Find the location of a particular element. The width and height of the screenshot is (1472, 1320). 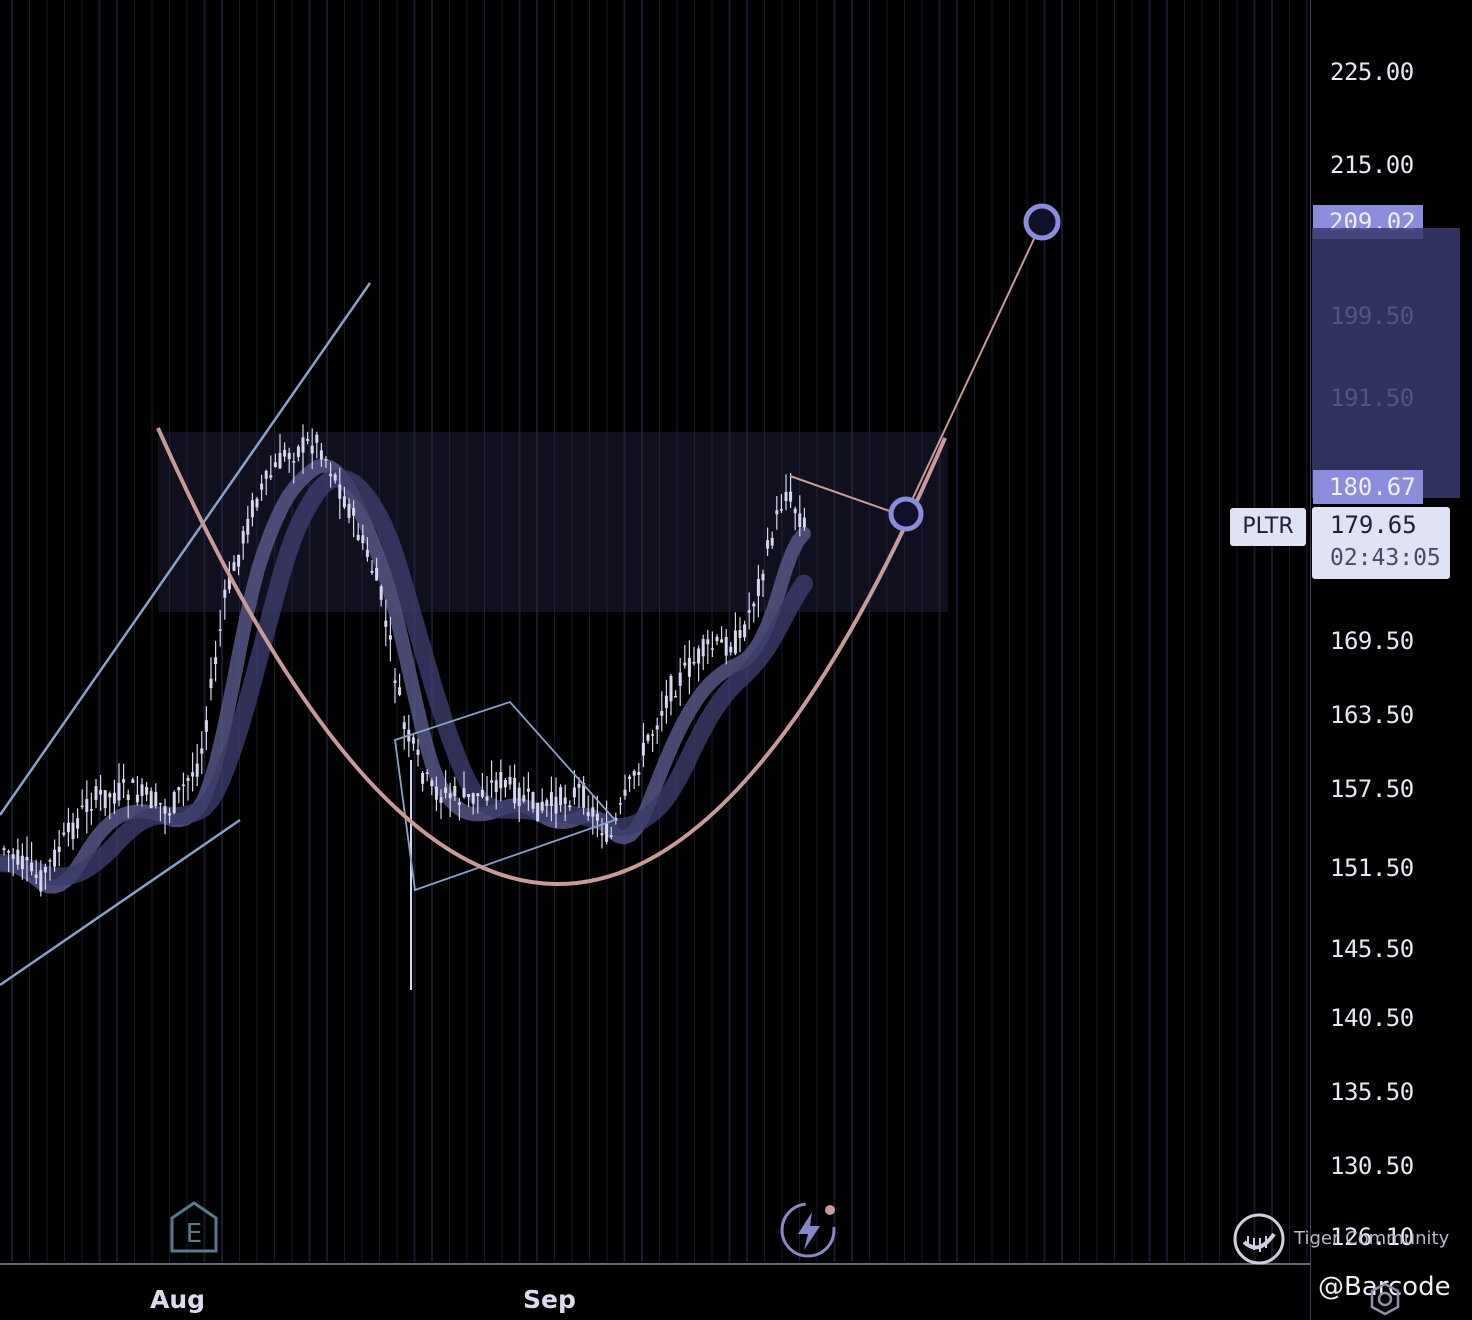

earnings-icon: E is located at coordinates (194, 1227).